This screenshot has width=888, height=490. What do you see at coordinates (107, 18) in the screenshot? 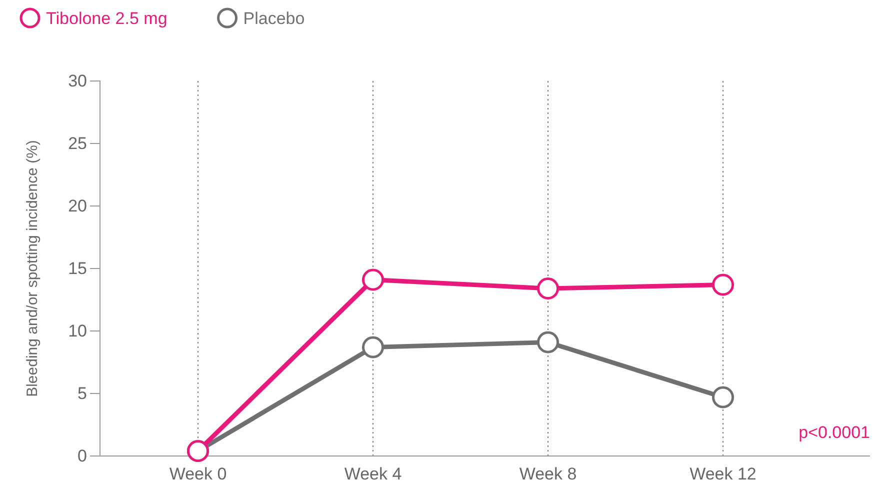
I see `legend-label: Tibolone 2.5 mg` at bounding box center [107, 18].